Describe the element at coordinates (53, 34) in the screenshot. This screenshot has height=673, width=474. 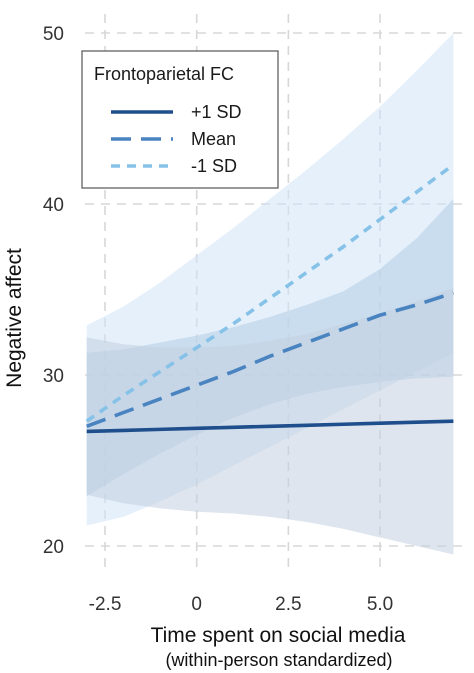
I see `y-tick-label-3: 50` at that location.